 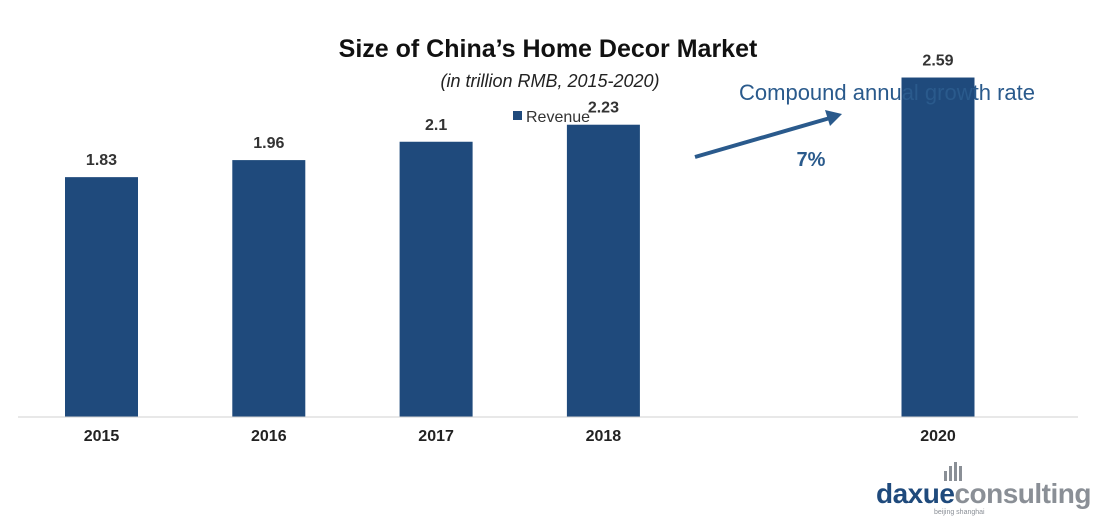 I want to click on value-label-2016: 1.96, so click(x=268, y=143).